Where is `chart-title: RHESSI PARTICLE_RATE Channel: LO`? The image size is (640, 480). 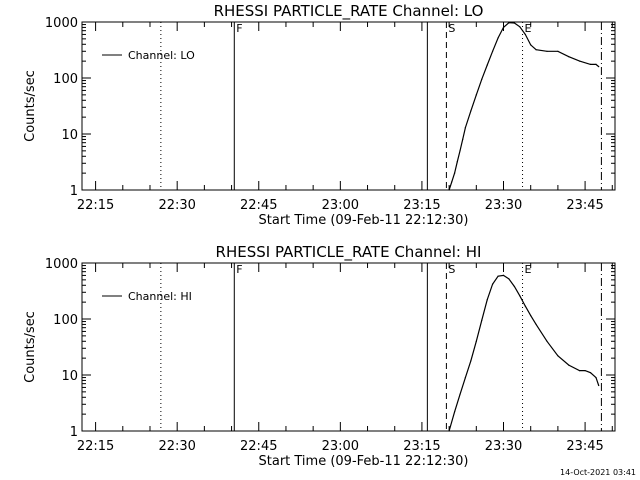 chart-title: RHESSI PARTICLE_RATE Channel: LO is located at coordinates (349, 11).